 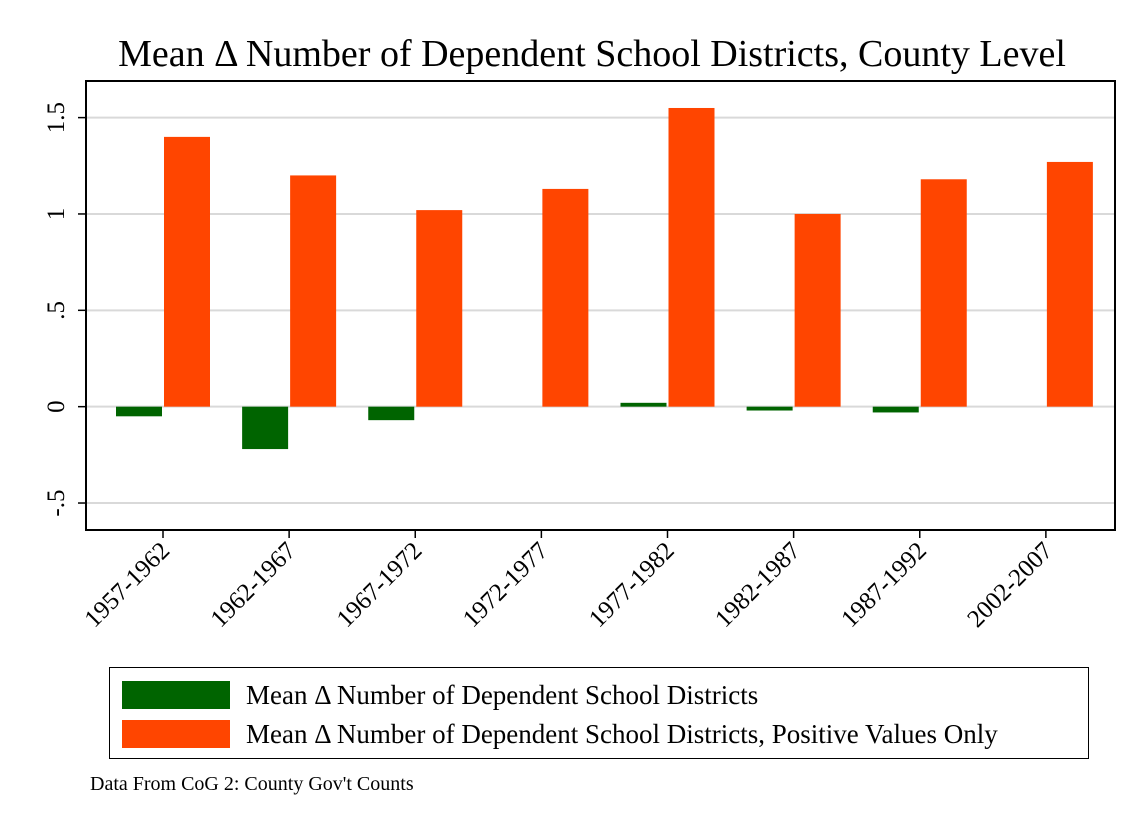 I want to click on y-tick-label: 1.5, so click(x=56, y=117).